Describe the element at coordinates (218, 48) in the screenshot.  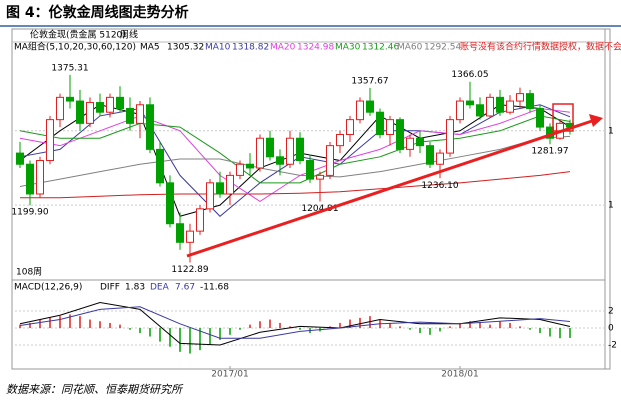
I see `legend-name: MA10` at that location.